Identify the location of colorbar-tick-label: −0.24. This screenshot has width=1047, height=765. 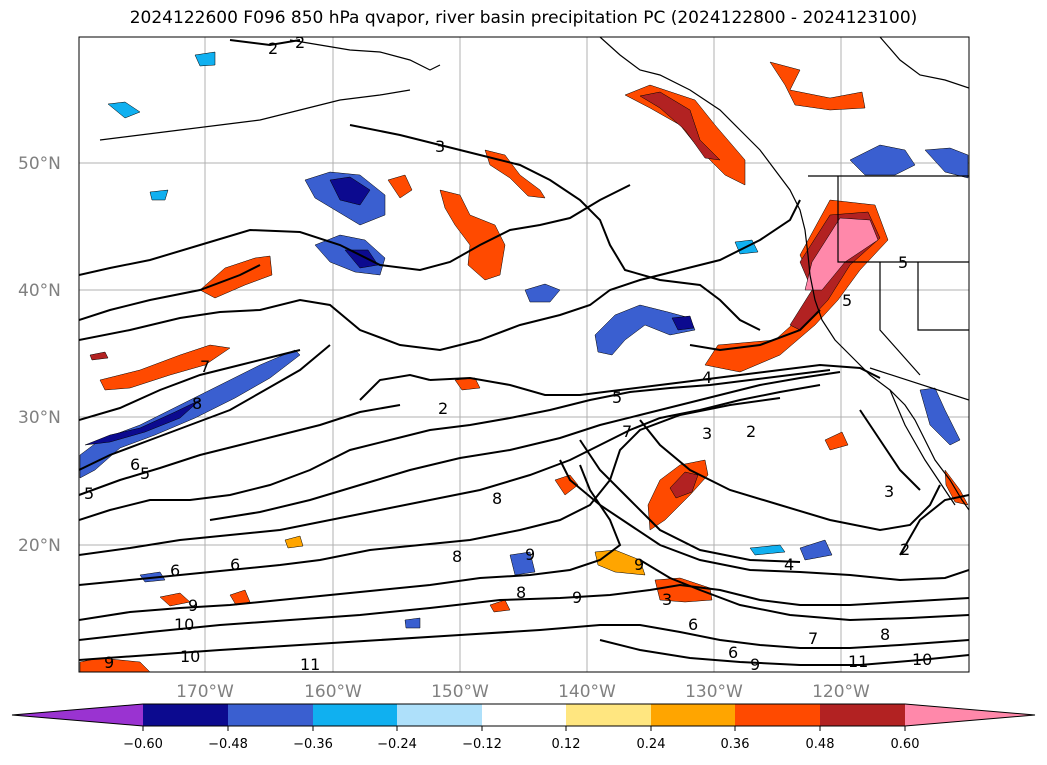
(397, 744).